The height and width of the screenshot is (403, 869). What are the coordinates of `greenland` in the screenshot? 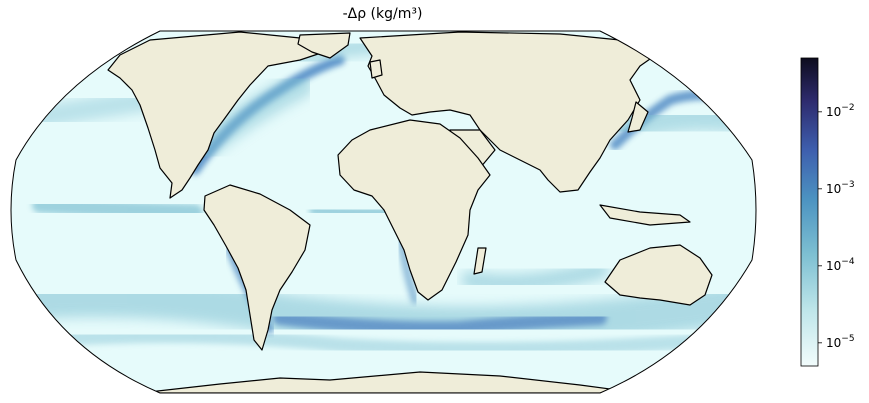 It's located at (324, 45).